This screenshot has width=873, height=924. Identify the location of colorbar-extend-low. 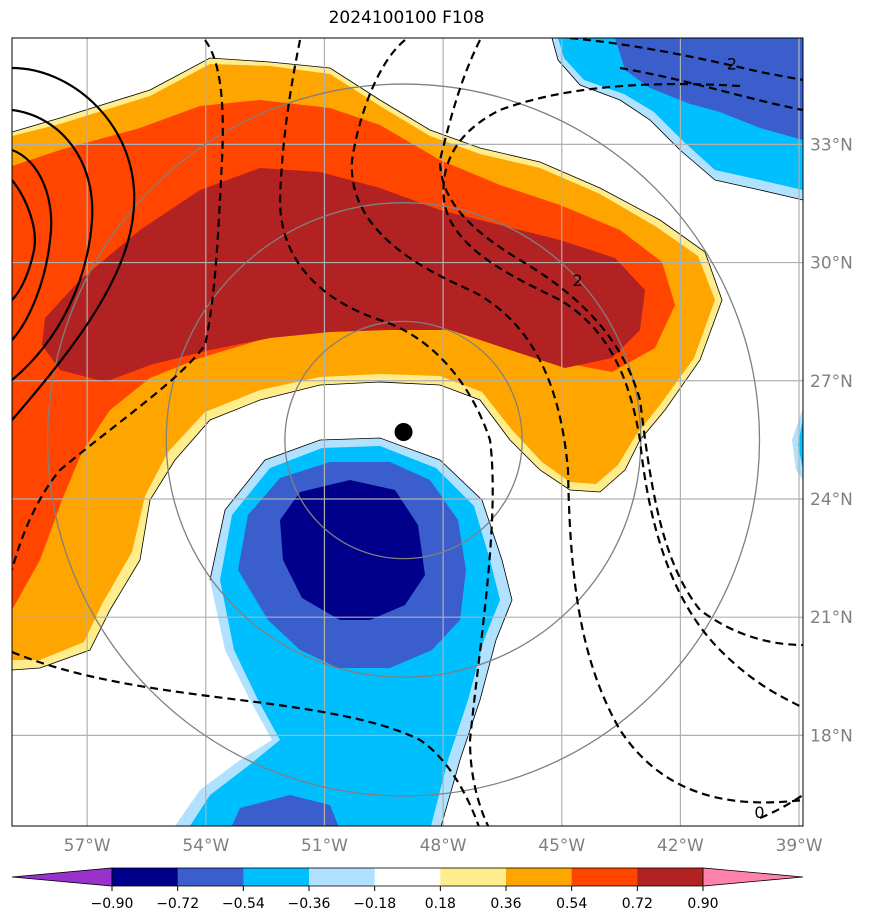
(62, 877).